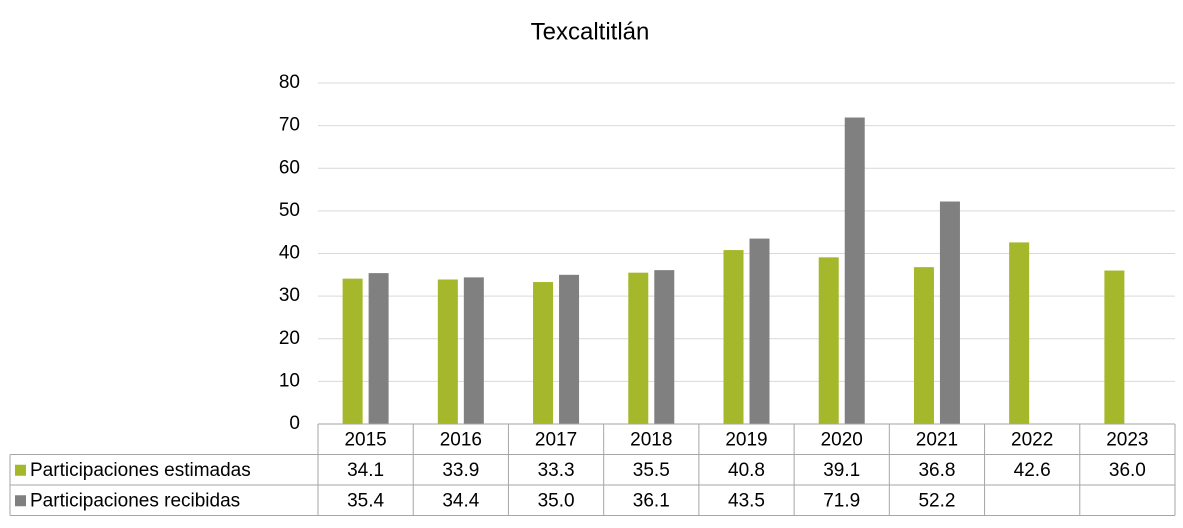 The width and height of the screenshot is (1183, 528). What do you see at coordinates (651, 500) in the screenshot?
I see `data-table-value: 36.1` at bounding box center [651, 500].